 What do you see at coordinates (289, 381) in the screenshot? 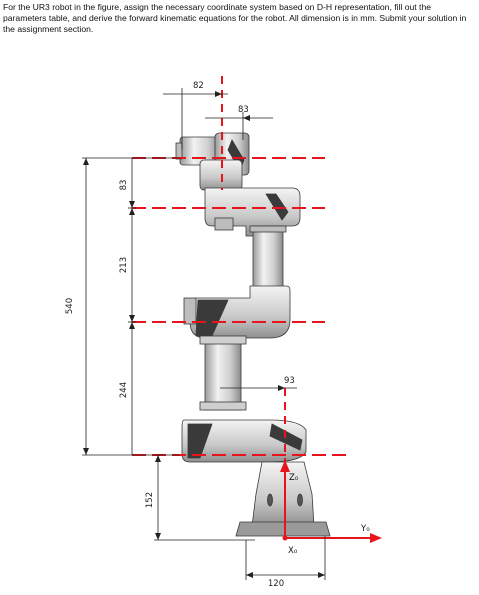
I see `dim-93: 93` at bounding box center [289, 381].